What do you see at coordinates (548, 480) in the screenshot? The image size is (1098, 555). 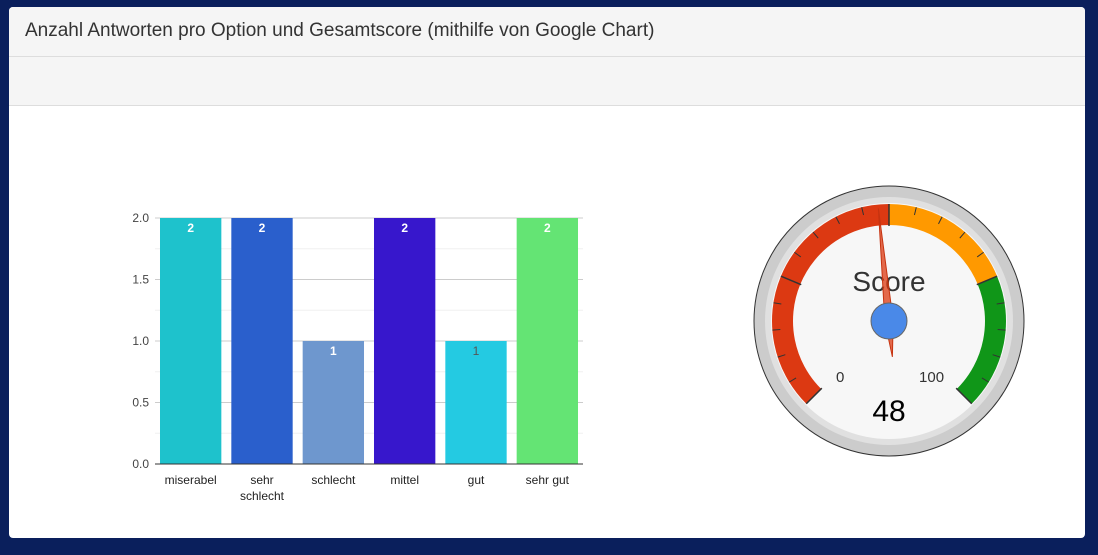 I see `x-tick-label: sehr gut` at bounding box center [548, 480].